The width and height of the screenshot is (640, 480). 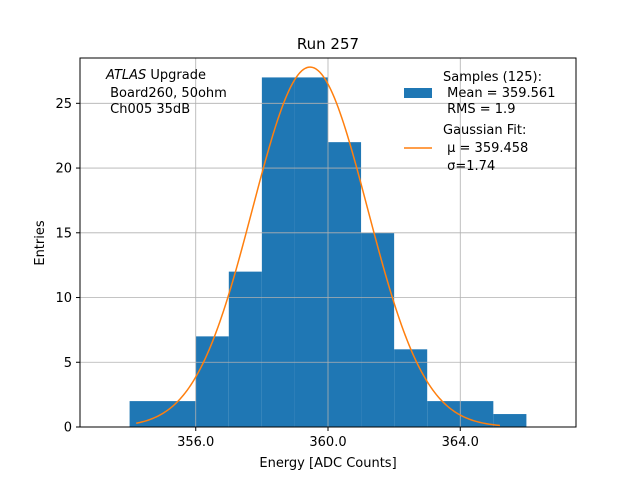 What do you see at coordinates (63, 233) in the screenshot?
I see `y-tick-label: 15` at bounding box center [63, 233].